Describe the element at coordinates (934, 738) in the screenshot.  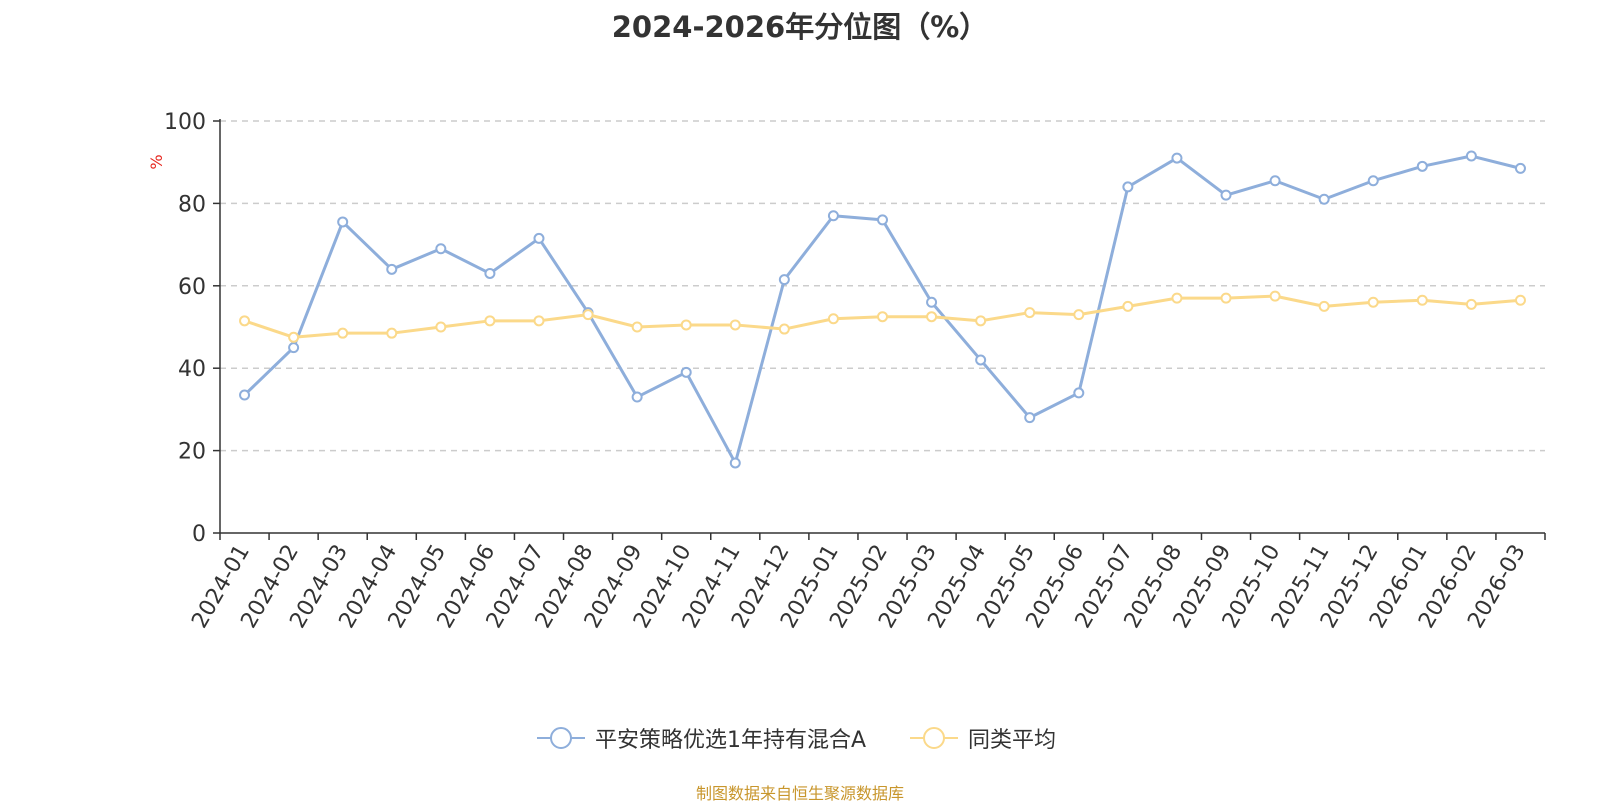
I see `legend-average-marker-icon` at that location.